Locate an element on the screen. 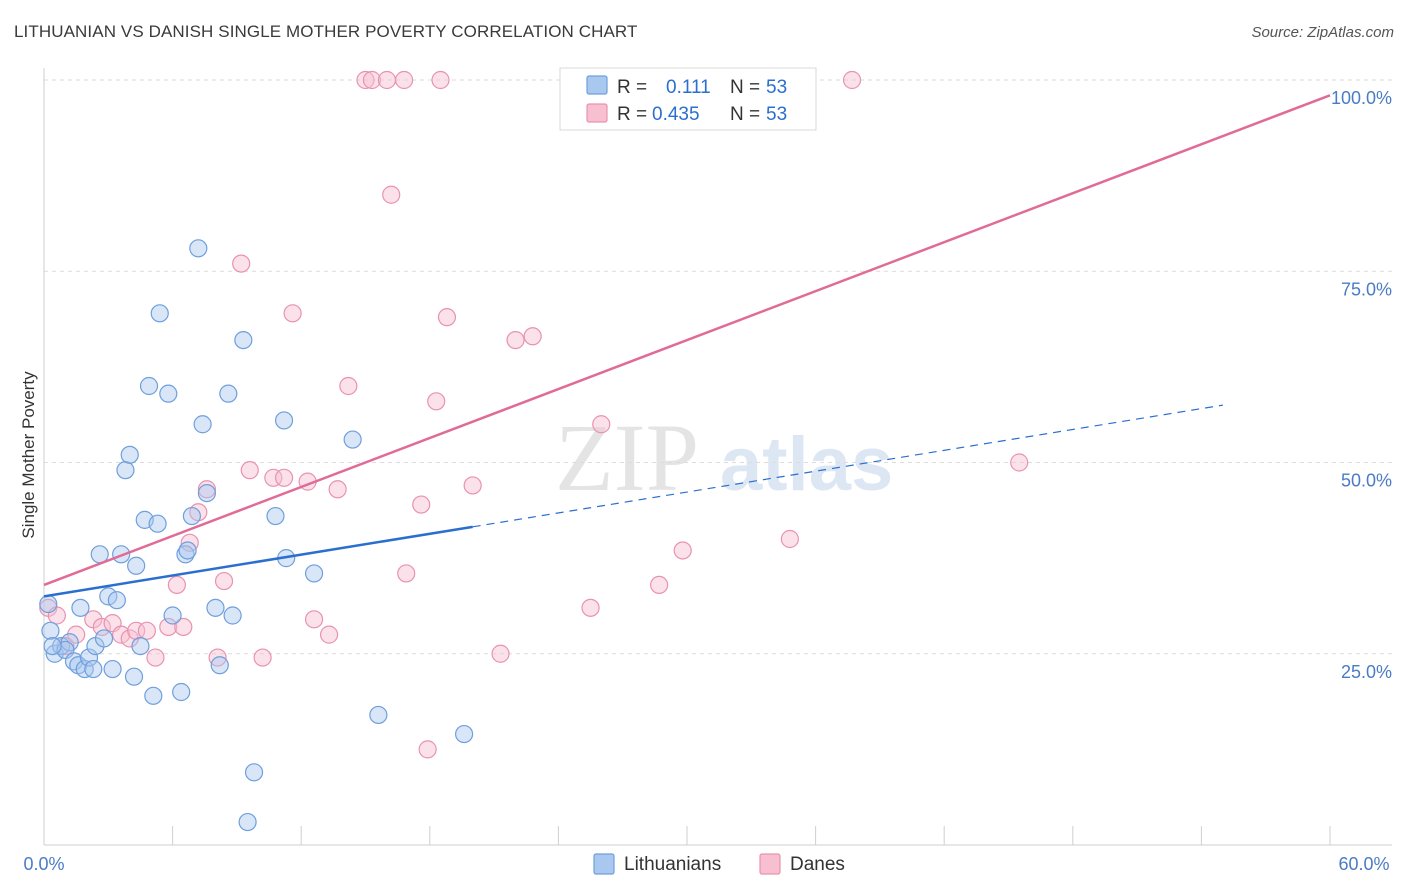 The image size is (1406, 892). series-legend: Lithuanians Danes is located at coordinates (719, 864).